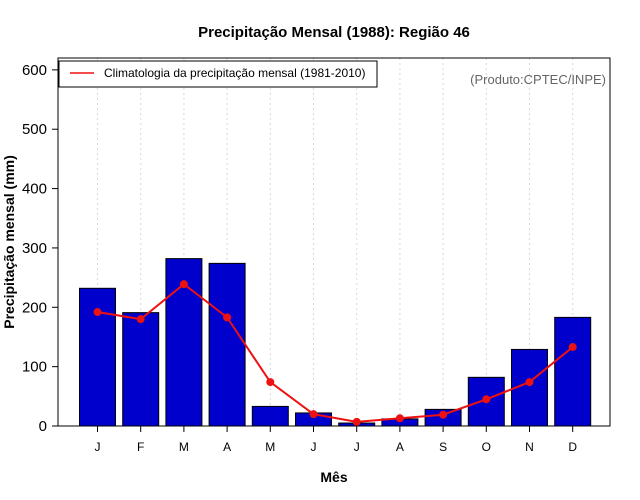  Describe the element at coordinates (333, 477) in the screenshot. I see `x-axis-label: Mês` at that location.